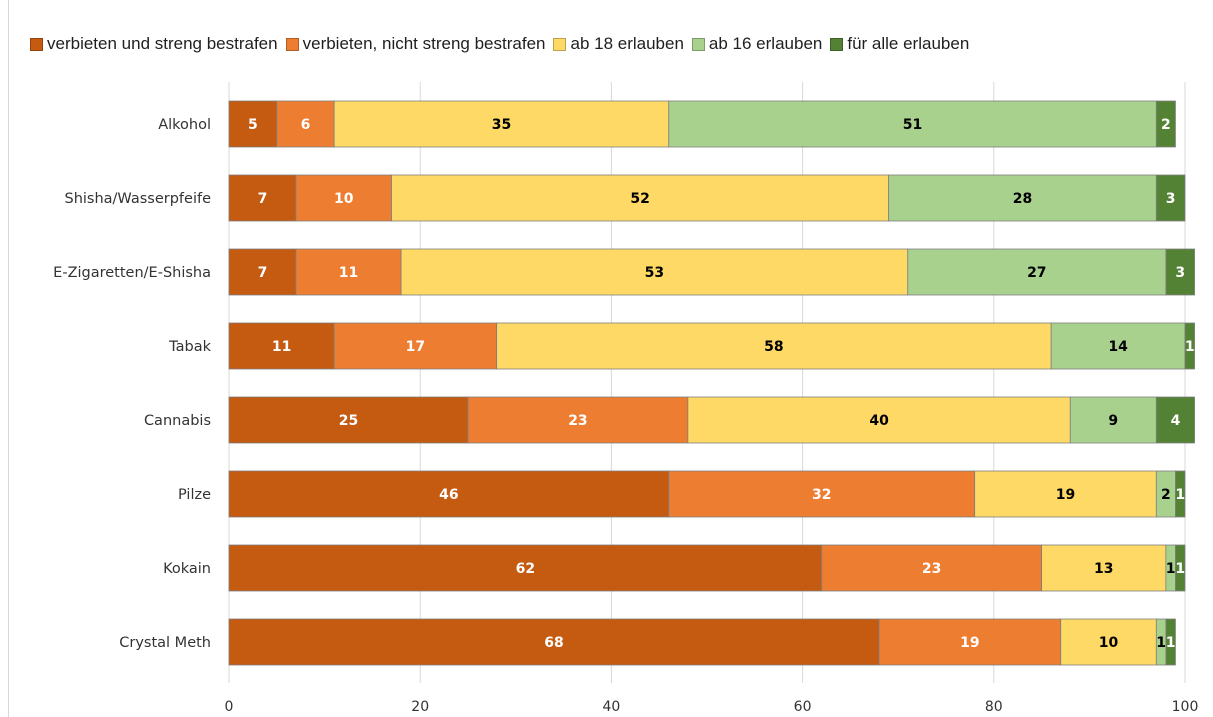  I want to click on data-label: 52, so click(639, 199).